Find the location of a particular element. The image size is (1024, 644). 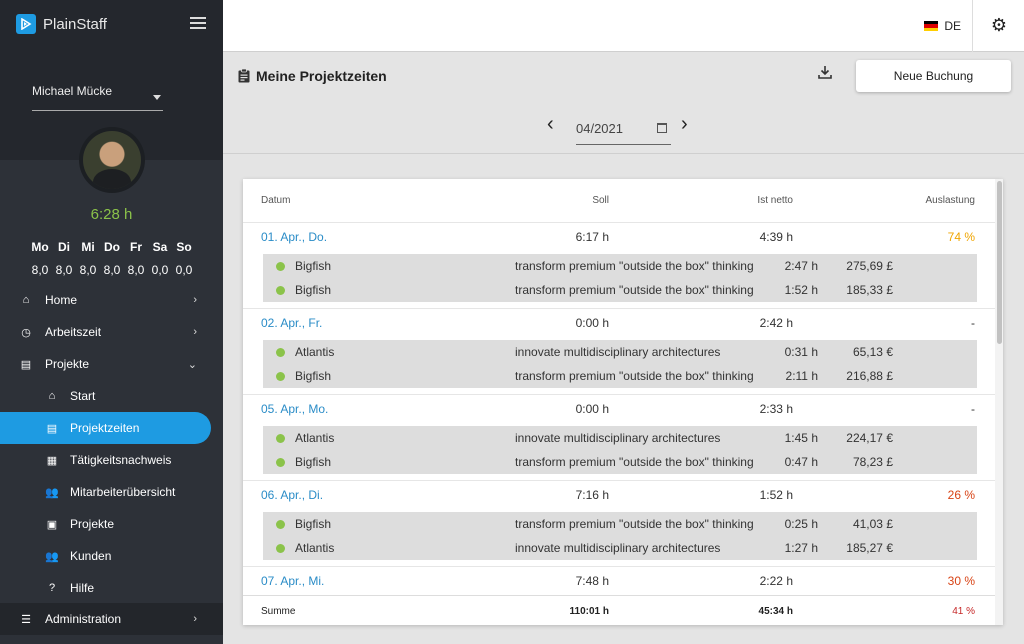

language-label: DE is located at coordinates (952, 26).